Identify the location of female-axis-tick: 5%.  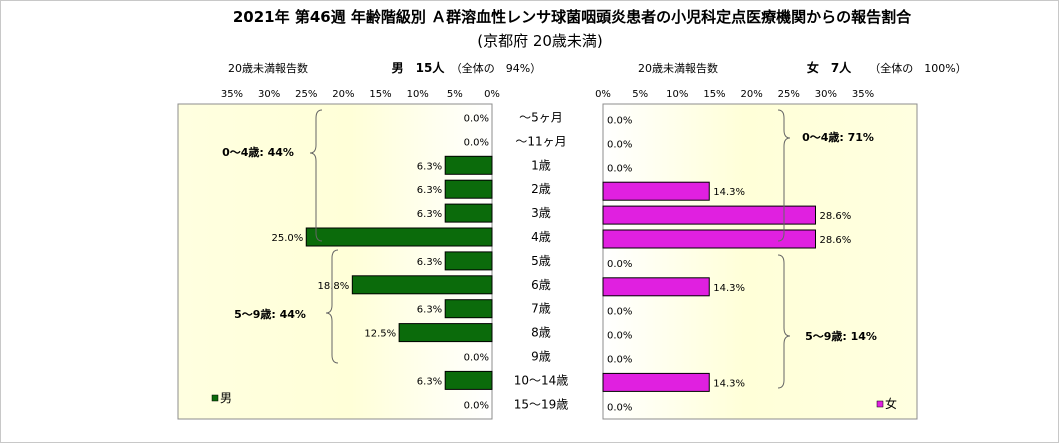
(640, 94).